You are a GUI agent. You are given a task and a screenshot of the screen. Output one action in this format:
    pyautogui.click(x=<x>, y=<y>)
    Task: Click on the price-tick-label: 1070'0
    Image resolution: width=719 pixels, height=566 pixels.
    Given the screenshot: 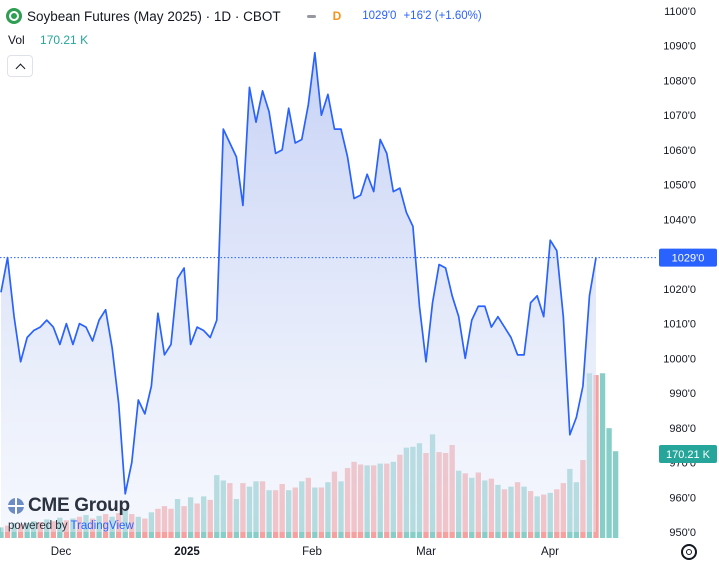 What is the action you would take?
    pyautogui.click(x=679, y=116)
    